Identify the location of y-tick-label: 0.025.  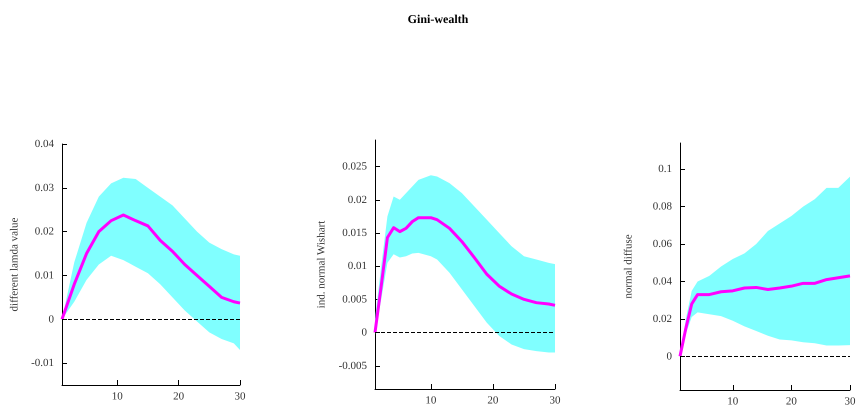
(355, 166).